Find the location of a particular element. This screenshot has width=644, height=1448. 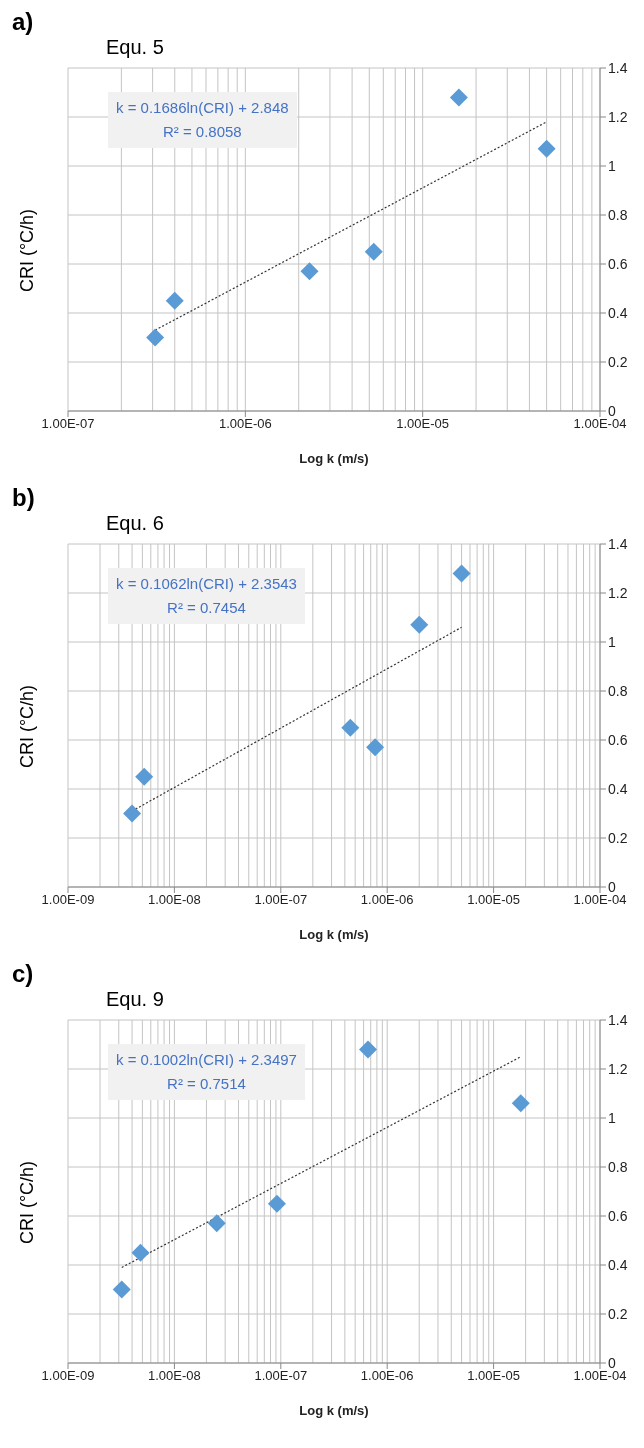

annotation: R² = 0.8058 is located at coordinates (202, 132).